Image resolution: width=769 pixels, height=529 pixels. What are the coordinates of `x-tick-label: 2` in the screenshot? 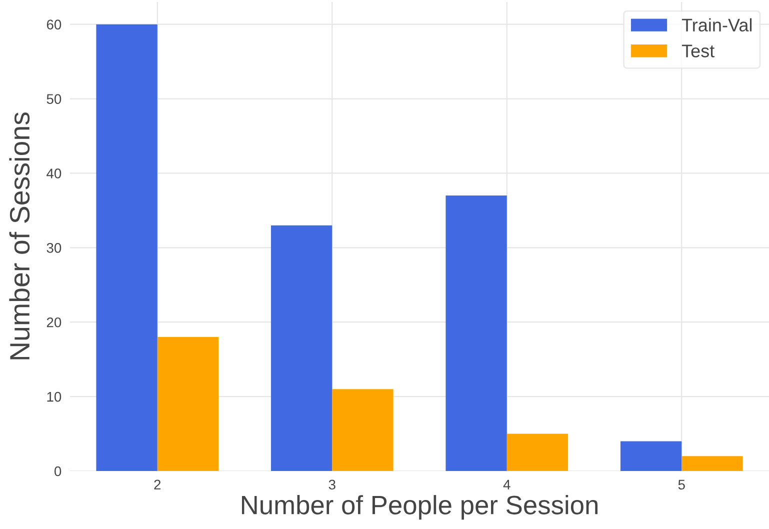 It's located at (157, 485).